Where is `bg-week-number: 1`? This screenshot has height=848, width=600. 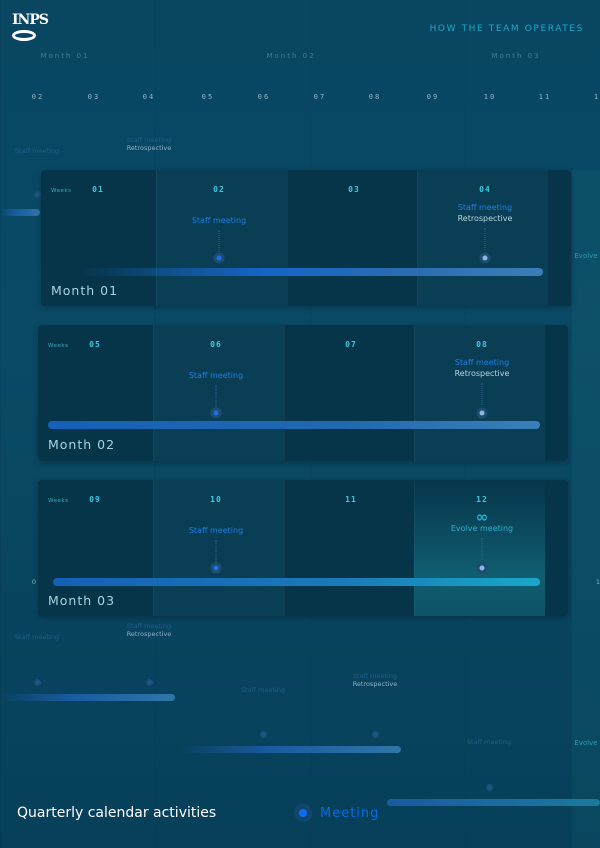 bg-week-number: 1 is located at coordinates (596, 97).